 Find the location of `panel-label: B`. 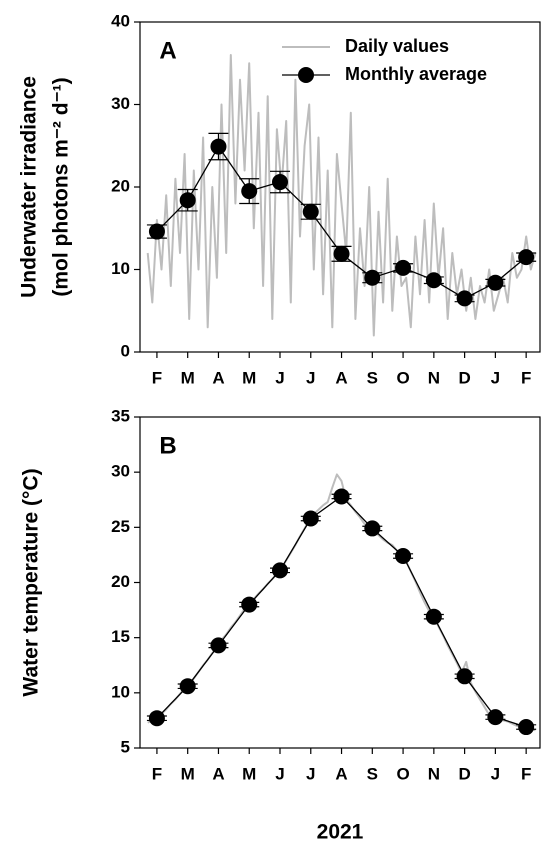

panel-label: B is located at coordinates (167, 445).